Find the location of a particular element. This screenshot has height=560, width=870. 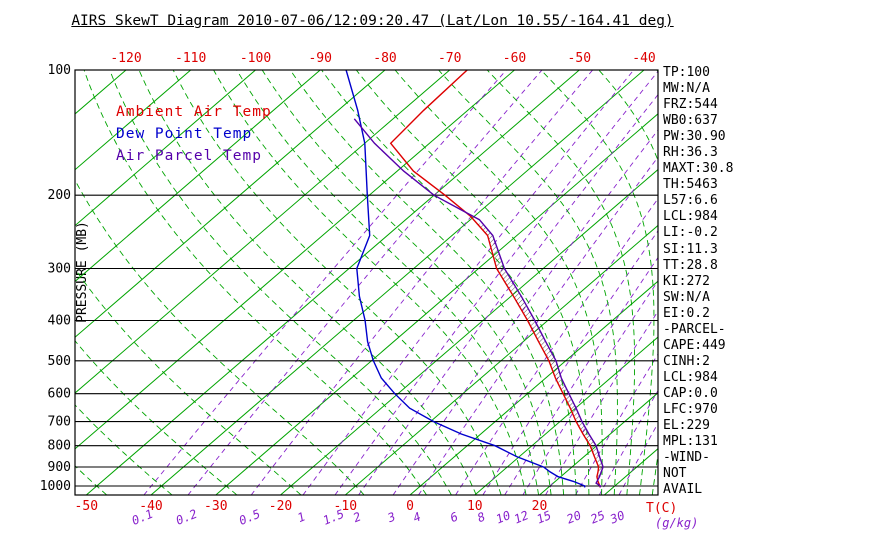

pressure-tick-label: 400 is located at coordinates (59, 321).